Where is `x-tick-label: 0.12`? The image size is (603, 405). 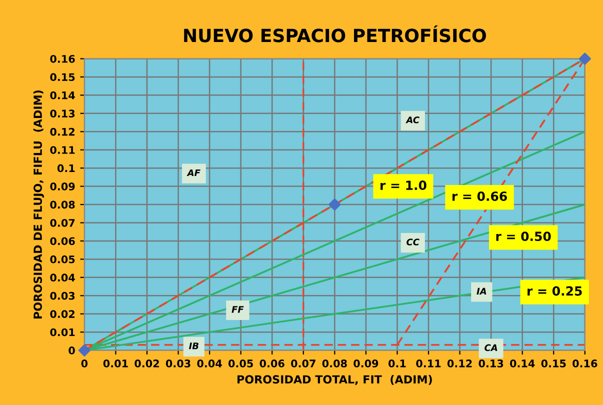 x-tick-label: 0.12 is located at coordinates (459, 364).